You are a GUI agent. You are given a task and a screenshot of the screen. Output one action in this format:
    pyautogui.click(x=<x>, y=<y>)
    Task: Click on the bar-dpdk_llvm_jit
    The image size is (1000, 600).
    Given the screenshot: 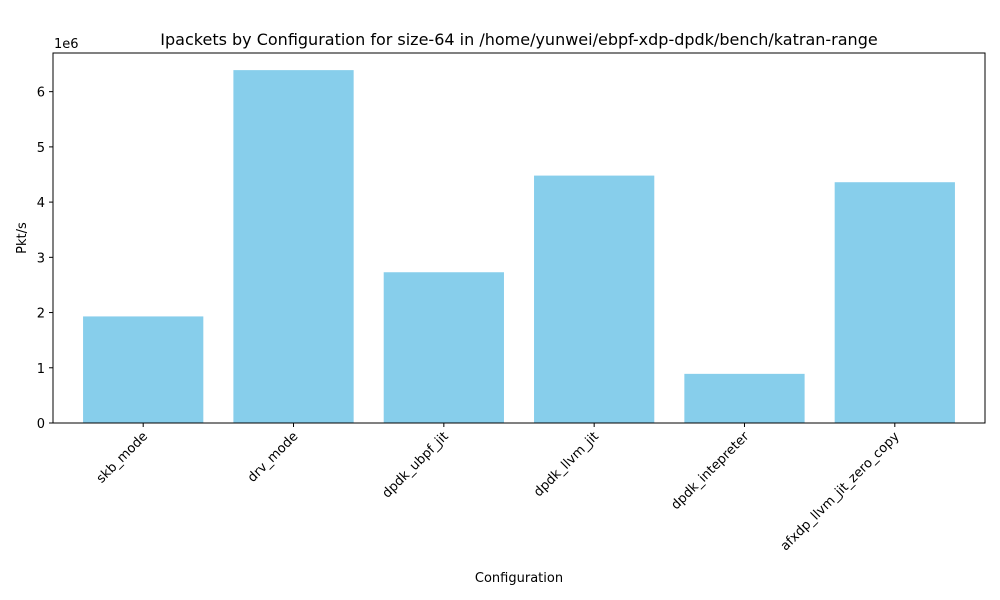 What is the action you would take?
    pyautogui.click(x=594, y=299)
    